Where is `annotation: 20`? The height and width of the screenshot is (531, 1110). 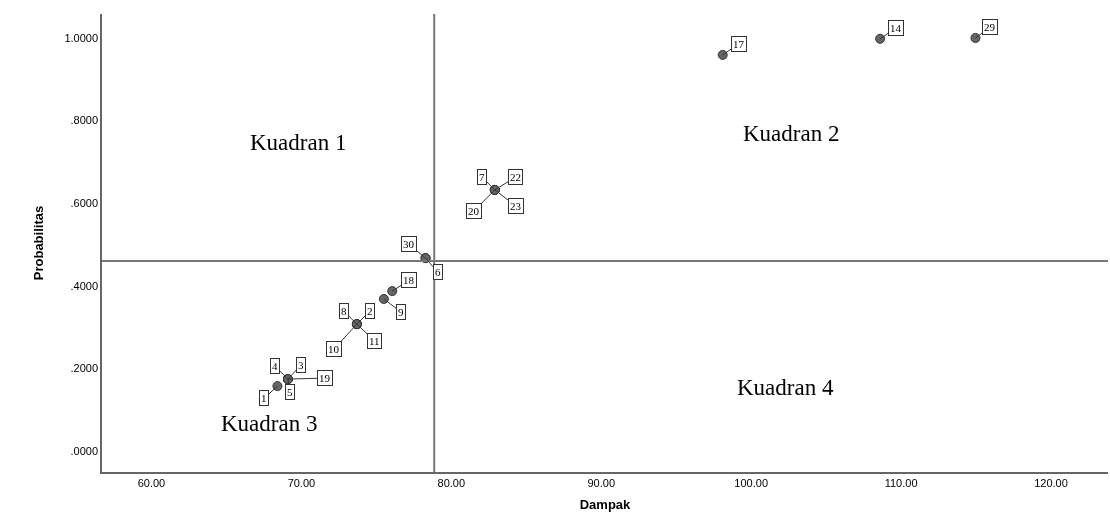
annotation: 20 is located at coordinates (474, 211).